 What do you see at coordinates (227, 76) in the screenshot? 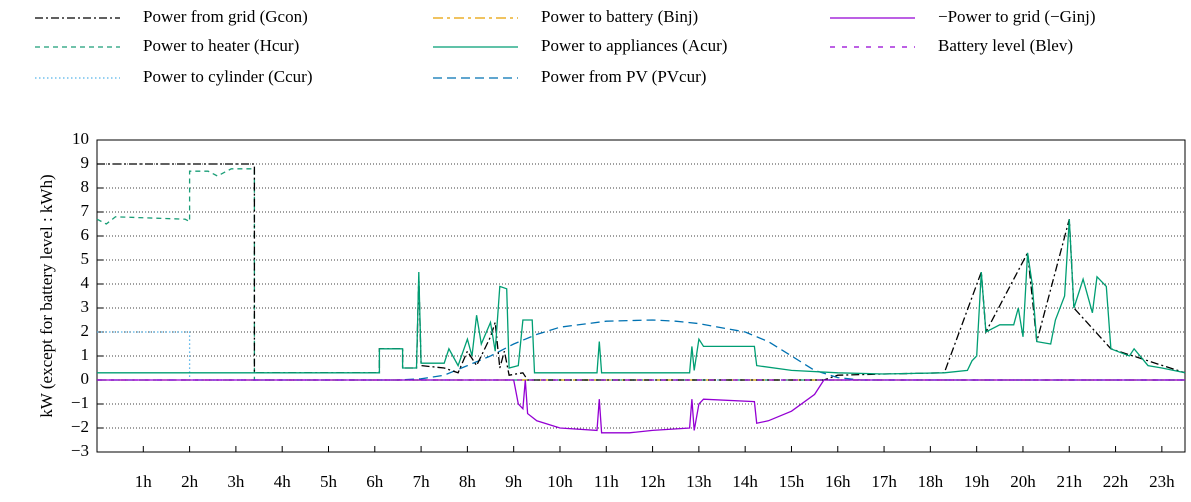
I see `legend-label: Power to cylinder (Ccur)` at bounding box center [227, 76].